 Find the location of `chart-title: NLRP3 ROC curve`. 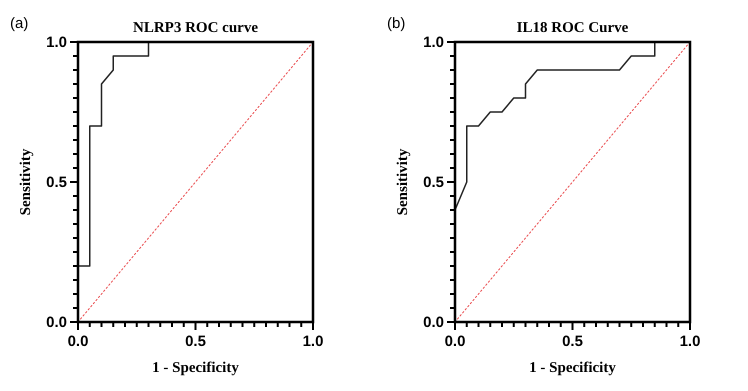

chart-title: NLRP3 ROC curve is located at coordinates (195, 28).